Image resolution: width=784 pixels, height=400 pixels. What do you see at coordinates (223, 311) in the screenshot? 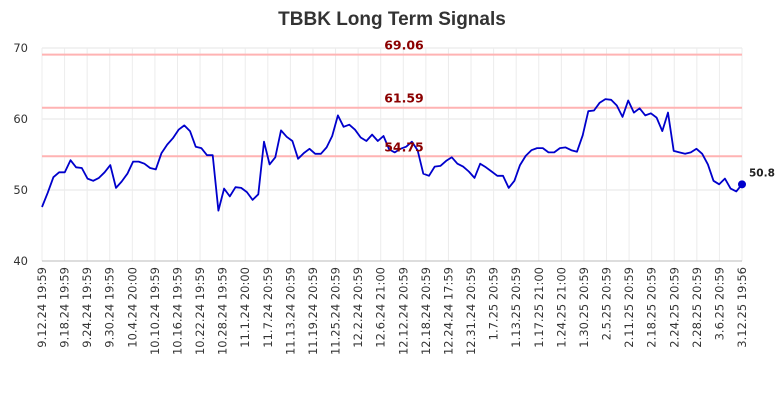
I see `x-tick-label: 10.28.24 19:59` at bounding box center [223, 311].